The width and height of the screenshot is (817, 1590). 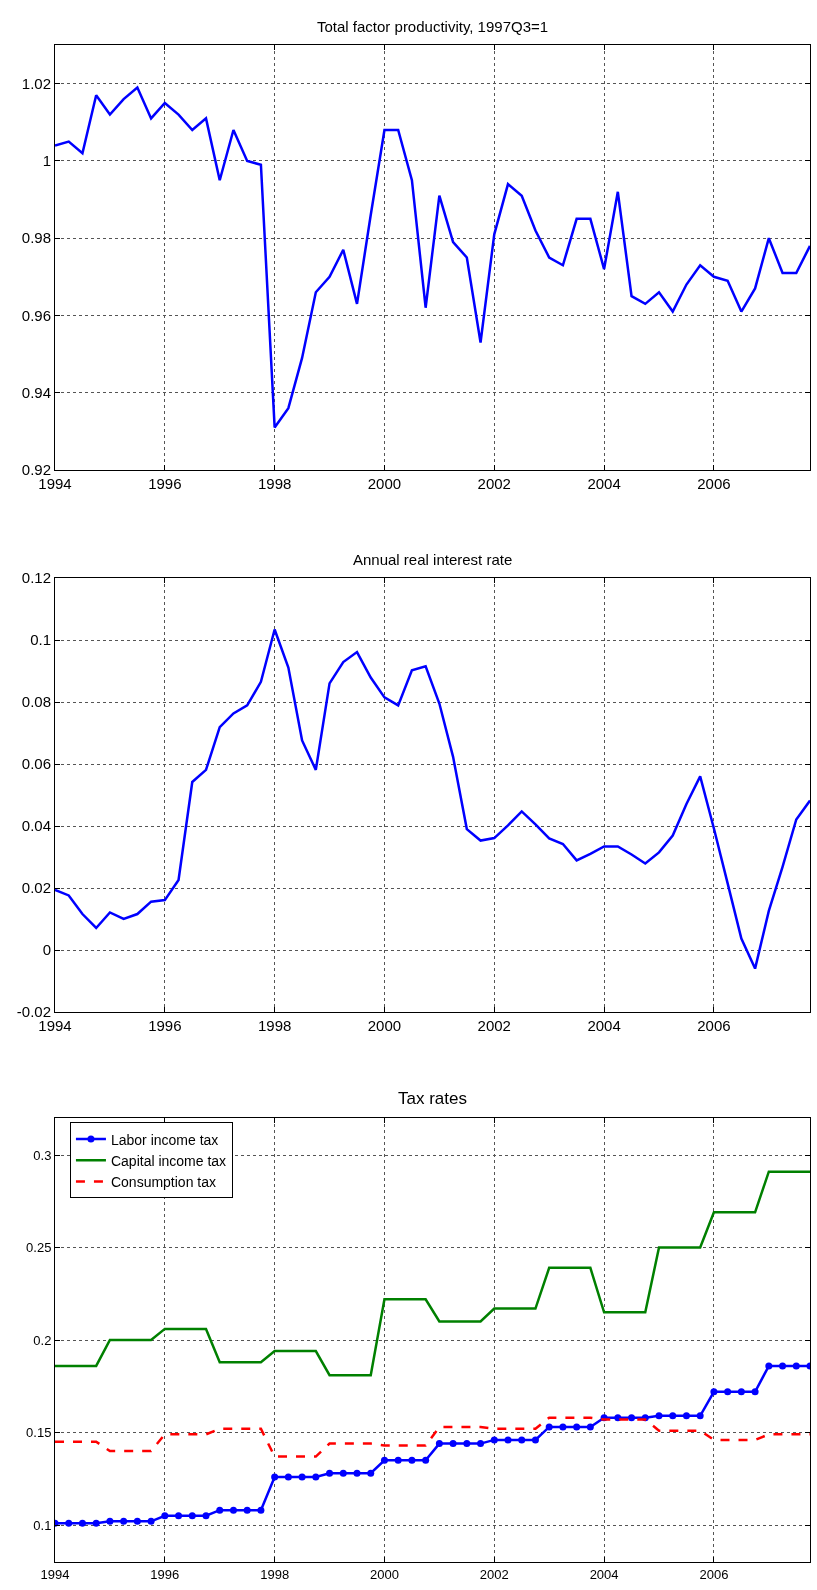 I want to click on y-tick-label: 0.96, so click(x=36, y=315).